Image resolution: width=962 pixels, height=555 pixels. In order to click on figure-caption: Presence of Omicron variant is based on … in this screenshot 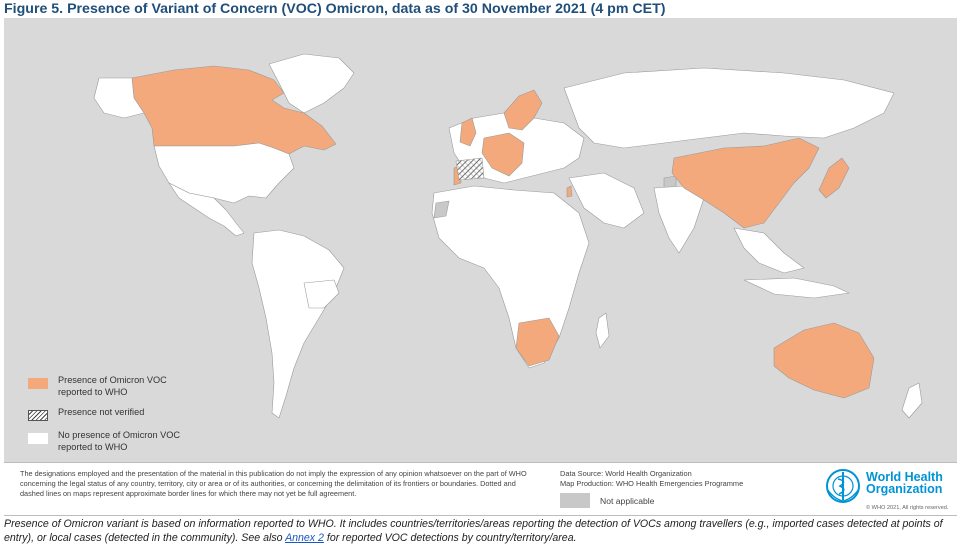, I will do `click(479, 531)`.